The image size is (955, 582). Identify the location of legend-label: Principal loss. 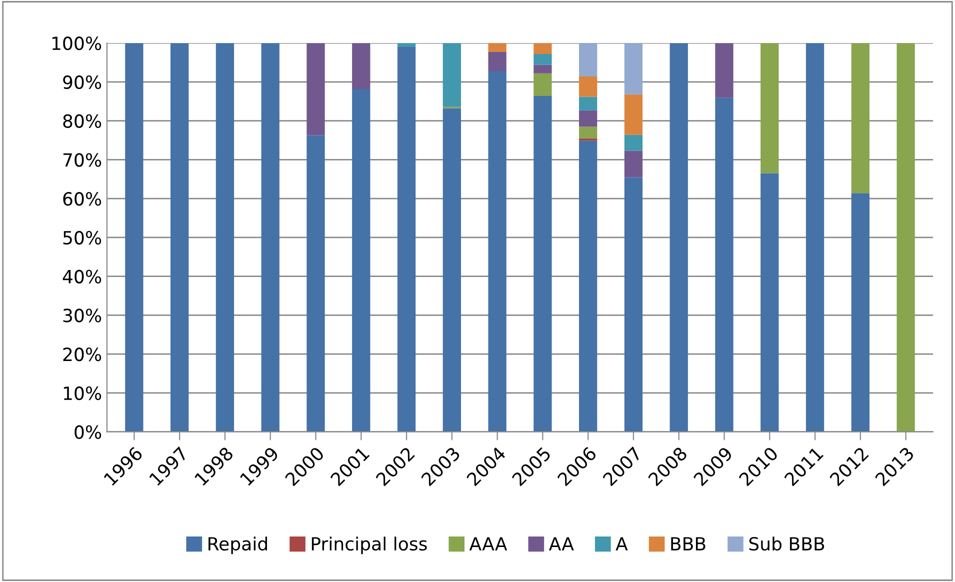
(369, 545).